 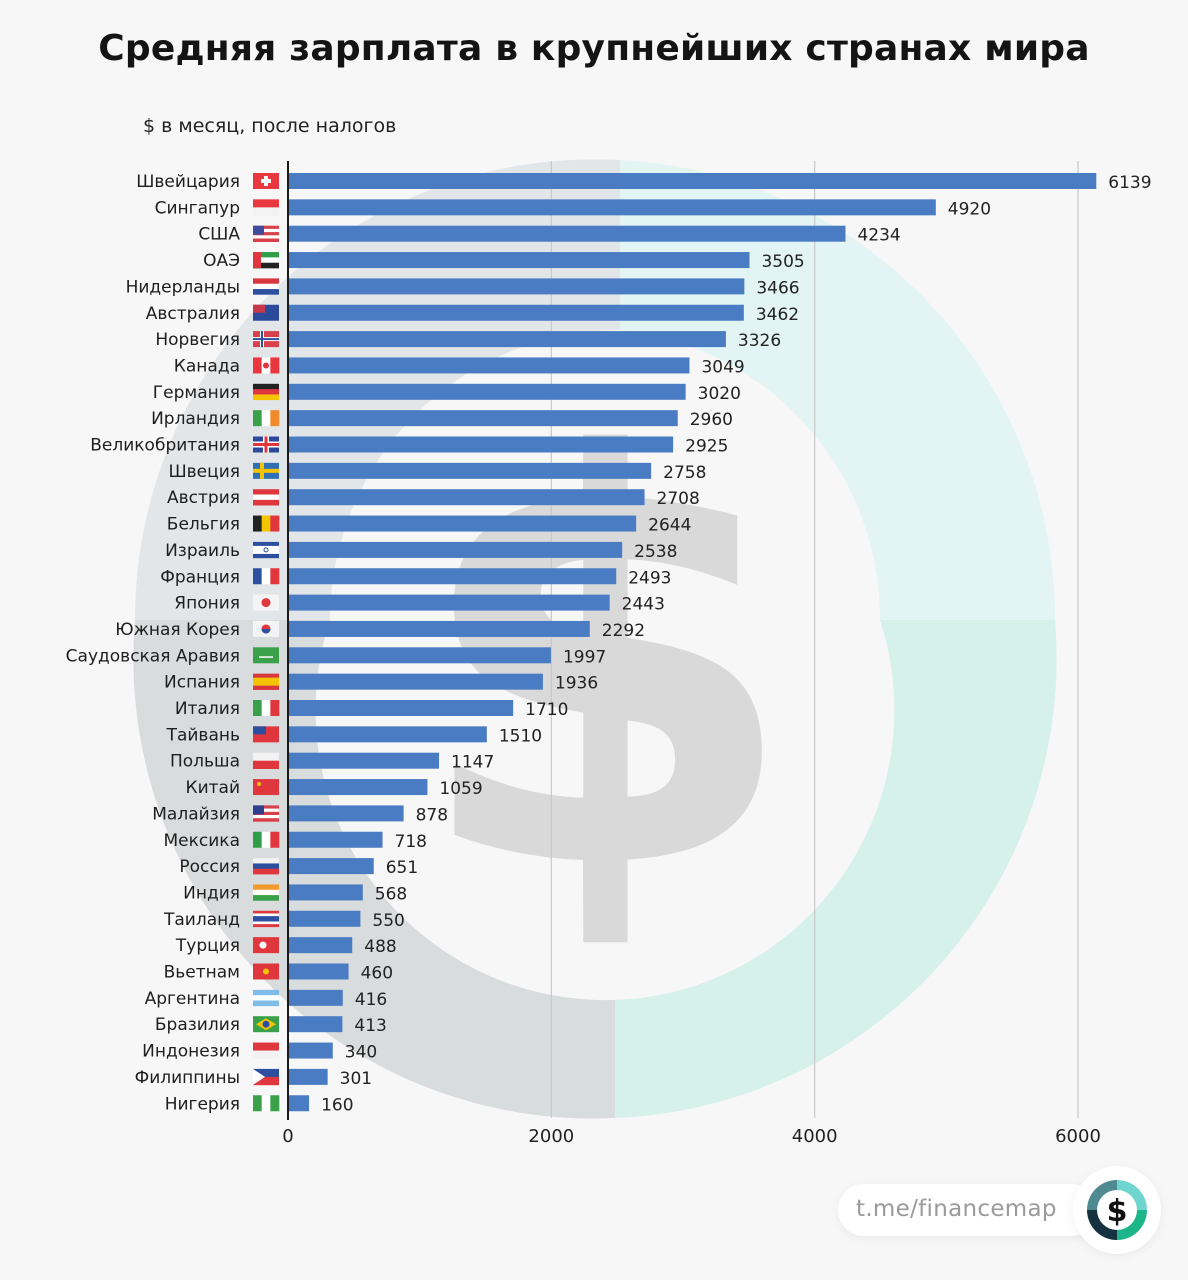 I want to click on flags, so click(x=266, y=642).